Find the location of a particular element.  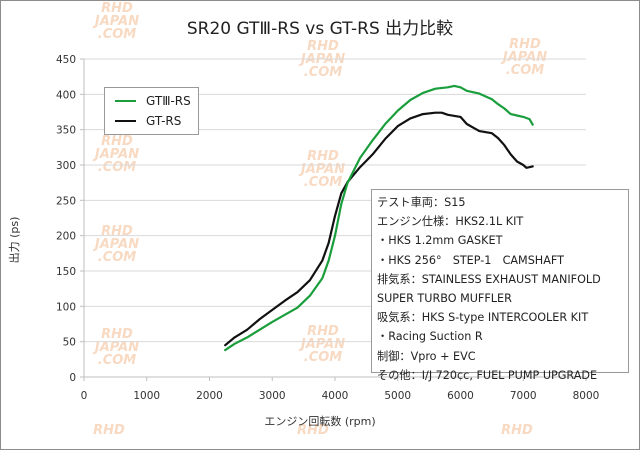

x-tick-label: 5000 is located at coordinates (397, 396).